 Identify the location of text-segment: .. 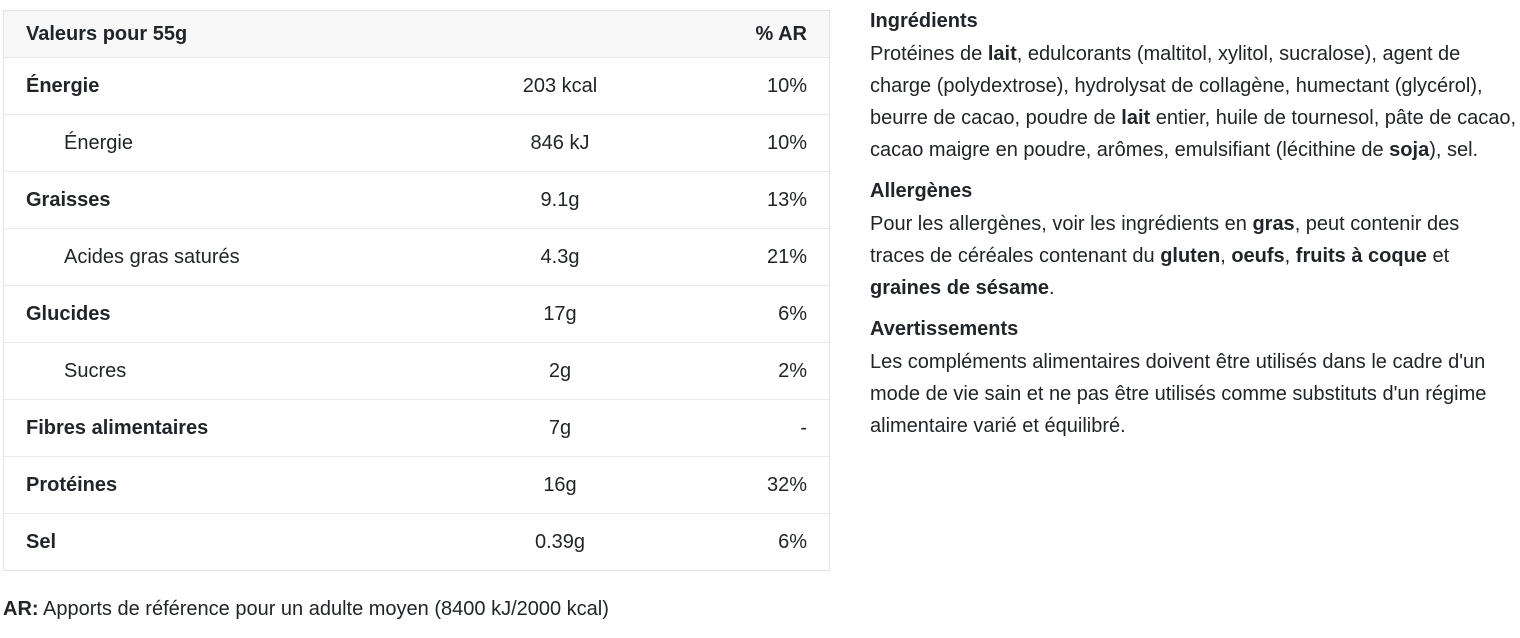
(1052, 288).